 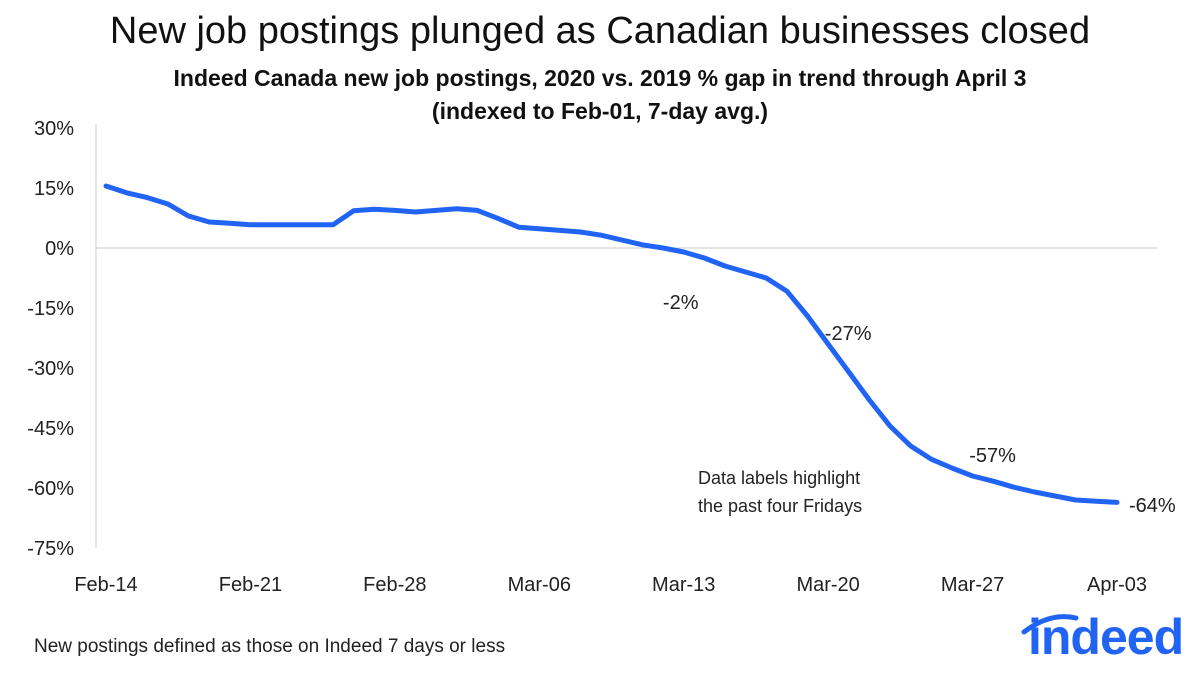 I want to click on data-label: -64%, so click(x=1152, y=506).